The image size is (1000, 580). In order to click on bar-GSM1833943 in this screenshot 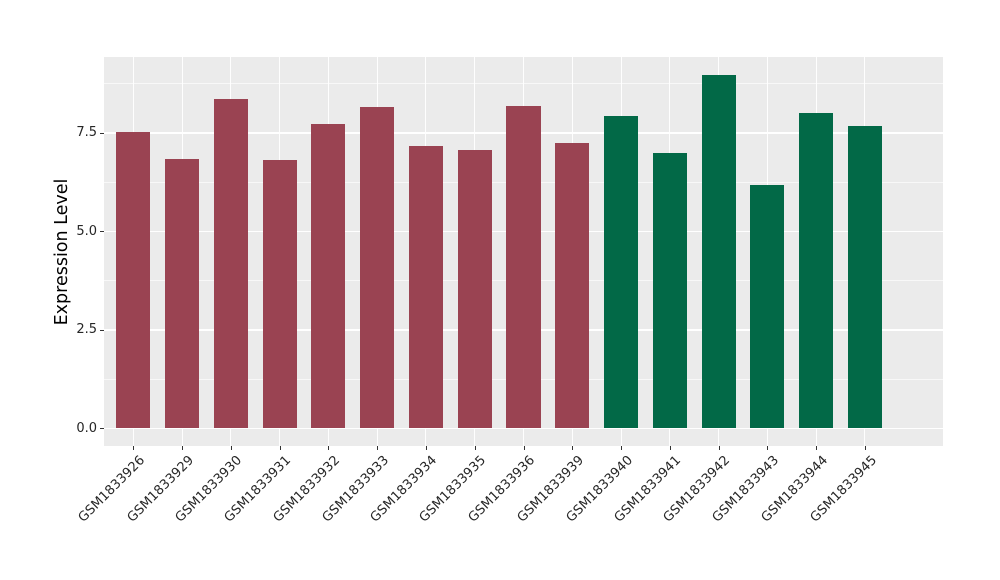, I will do `click(767, 307)`.